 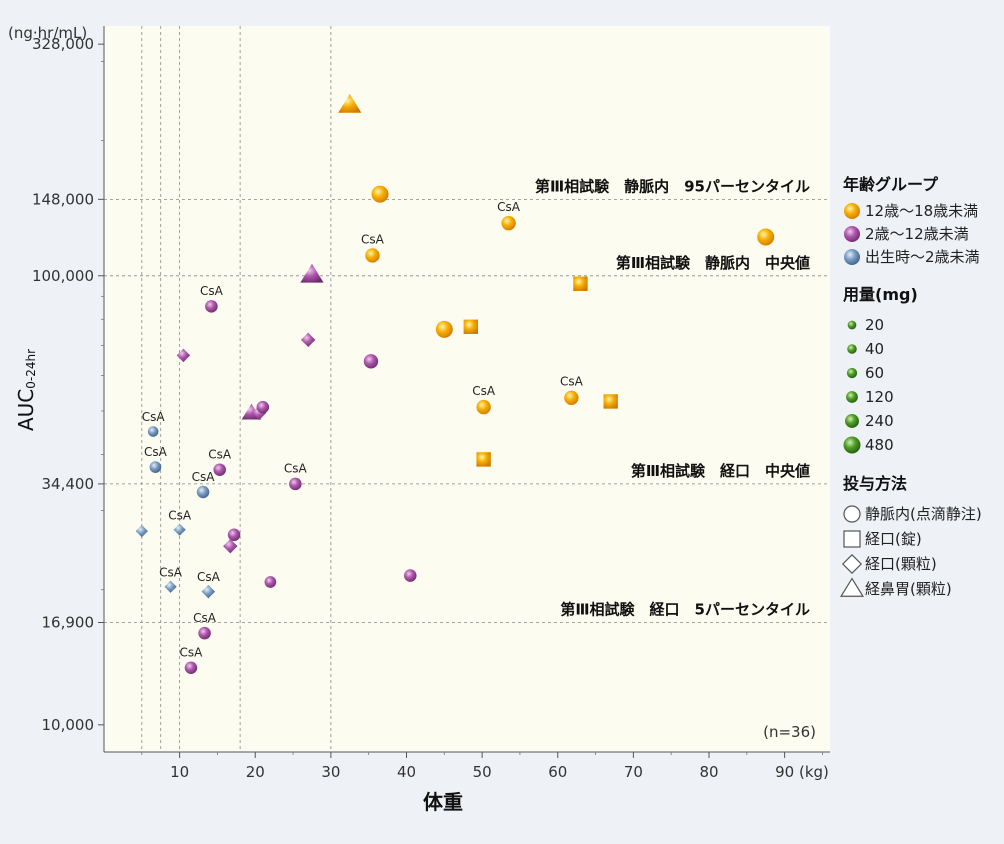 What do you see at coordinates (68, 725) in the screenshot?
I see `y-tick-label: 10,000` at bounding box center [68, 725].